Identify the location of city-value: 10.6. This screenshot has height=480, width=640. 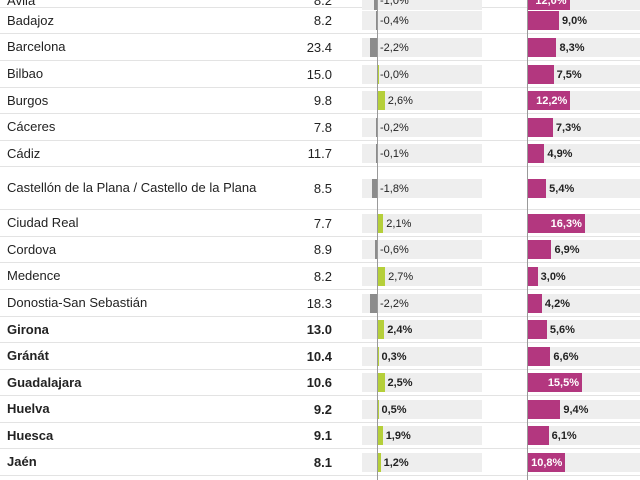
(319, 382).